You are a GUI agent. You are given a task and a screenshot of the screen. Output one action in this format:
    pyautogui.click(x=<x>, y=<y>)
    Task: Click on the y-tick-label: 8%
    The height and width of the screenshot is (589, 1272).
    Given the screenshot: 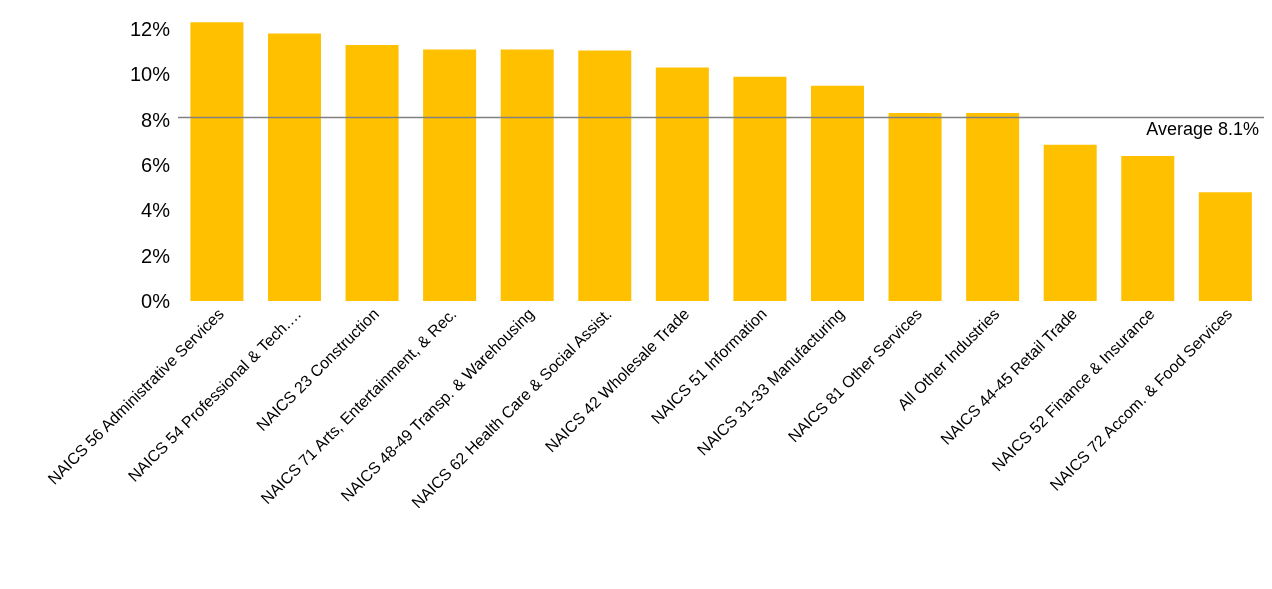 What is the action you would take?
    pyautogui.click(x=156, y=119)
    